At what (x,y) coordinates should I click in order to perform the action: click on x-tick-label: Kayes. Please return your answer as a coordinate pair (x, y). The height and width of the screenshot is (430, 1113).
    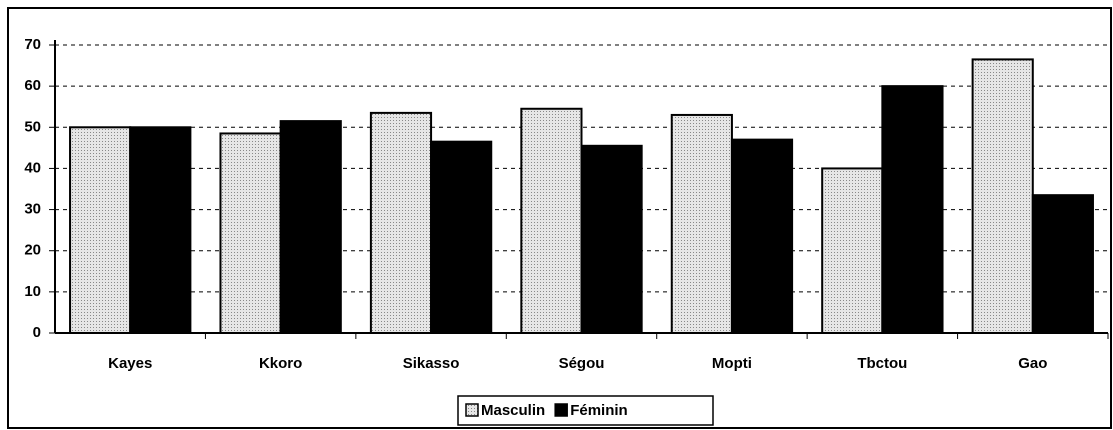
    Looking at the image, I should click on (130, 363).